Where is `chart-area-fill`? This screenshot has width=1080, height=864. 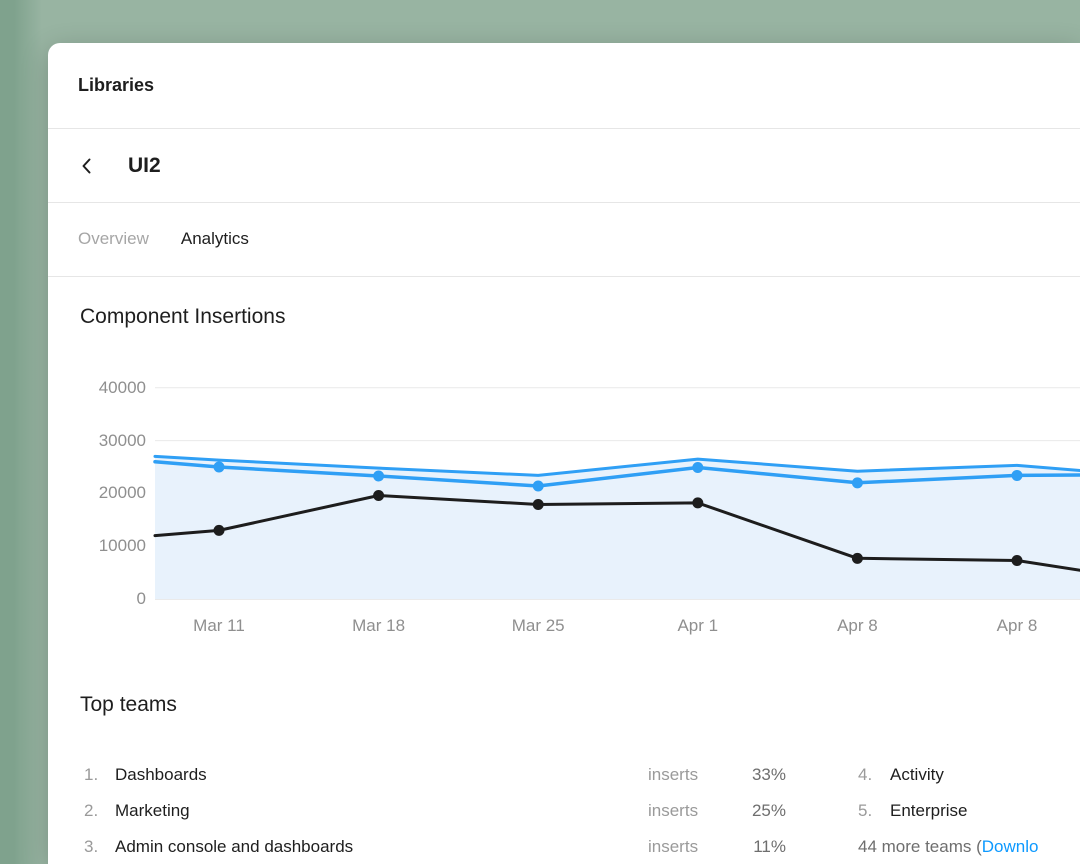 chart-area-fill is located at coordinates (617, 527).